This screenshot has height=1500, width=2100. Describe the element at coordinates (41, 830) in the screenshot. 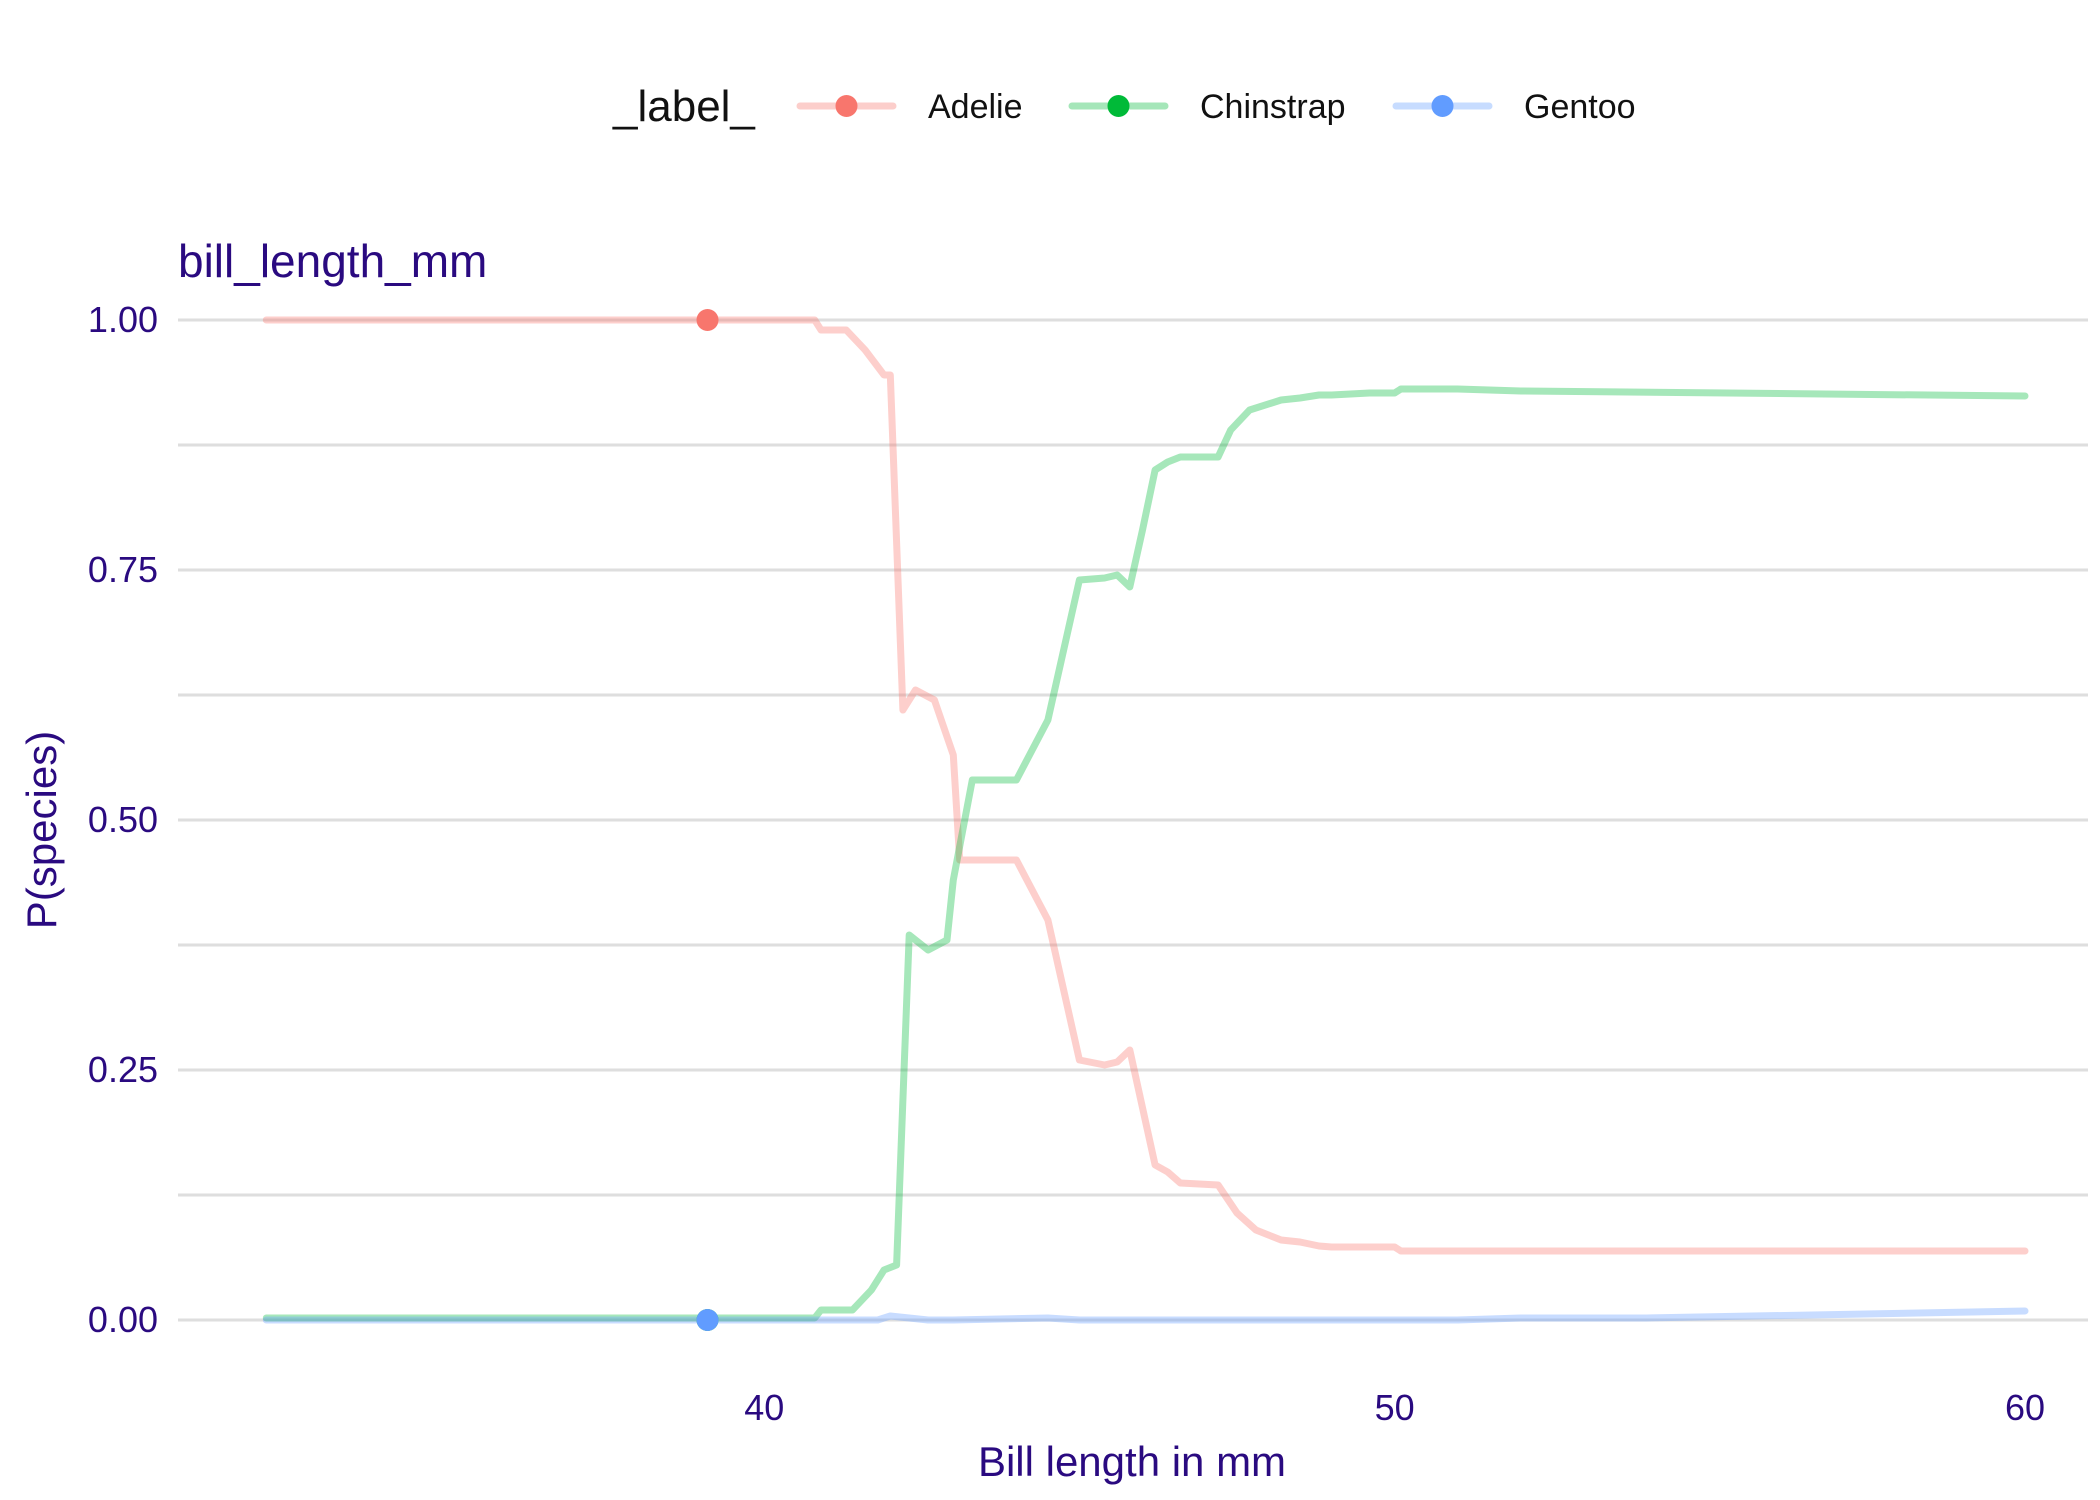

I see `y-axis-title: P(species)` at that location.